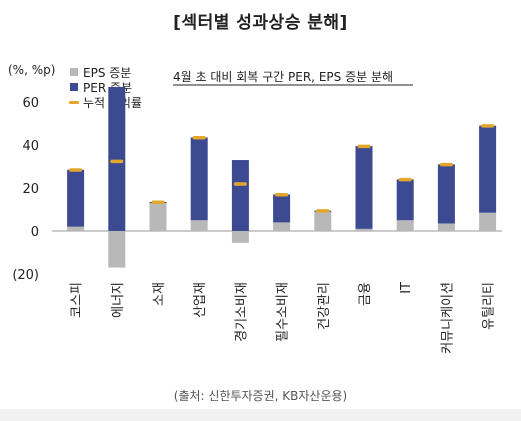 This screenshot has height=421, width=521. I want to click on legend-item-0: EPS 증분, so click(100, 73).